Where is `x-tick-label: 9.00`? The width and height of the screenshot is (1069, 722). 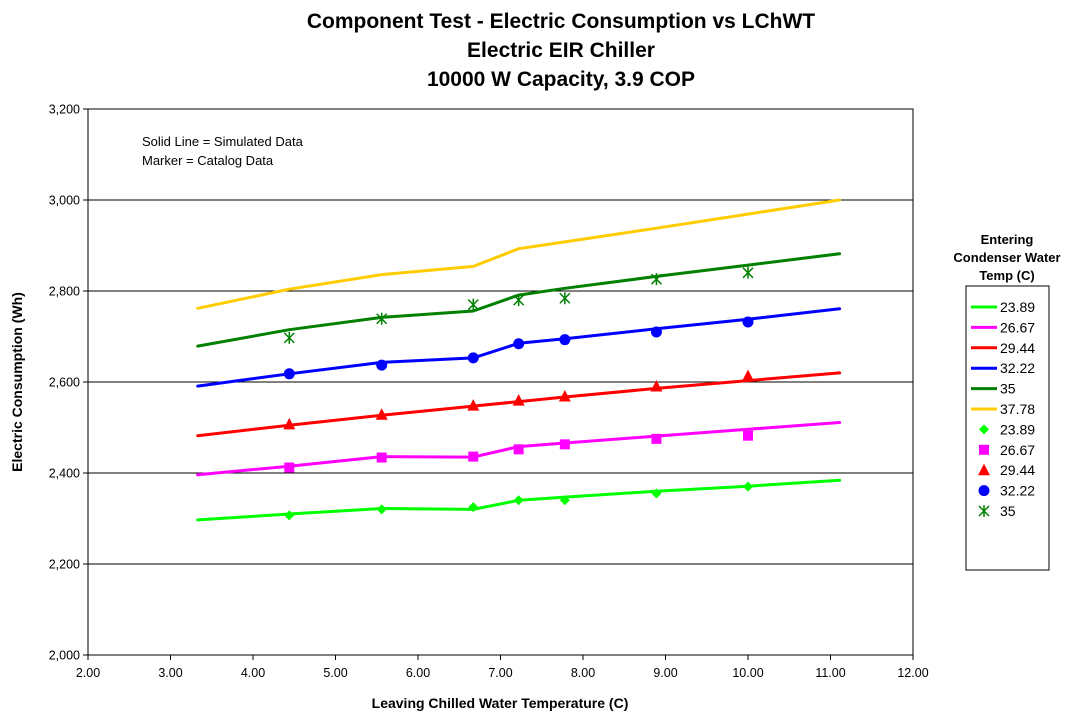 x-tick-label: 9.00 is located at coordinates (665, 673).